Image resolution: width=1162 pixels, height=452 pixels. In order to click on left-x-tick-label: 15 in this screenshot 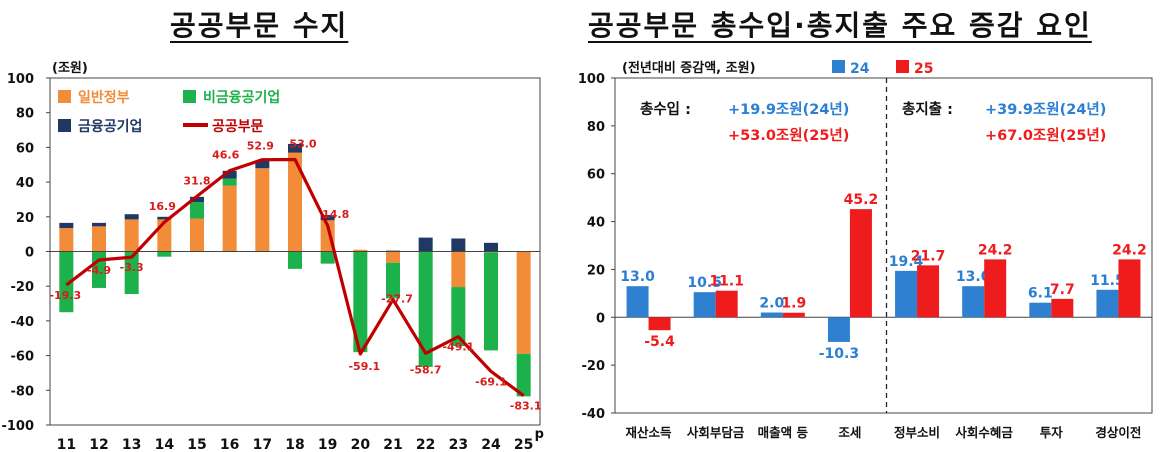, I will do `click(196, 444)`.